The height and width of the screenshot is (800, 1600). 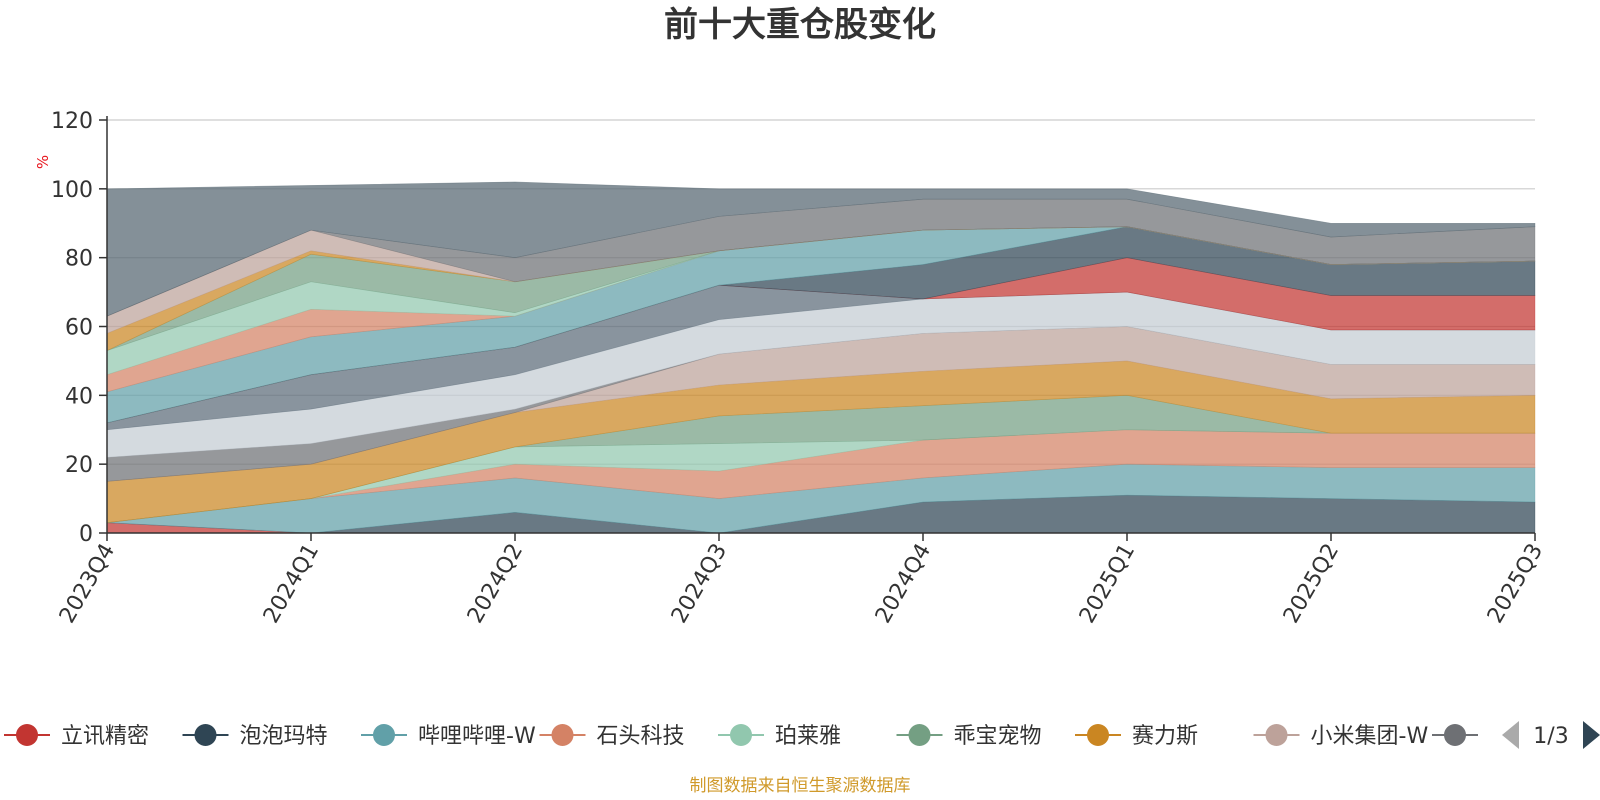 I want to click on y-tick-label: 40, so click(x=79, y=396).